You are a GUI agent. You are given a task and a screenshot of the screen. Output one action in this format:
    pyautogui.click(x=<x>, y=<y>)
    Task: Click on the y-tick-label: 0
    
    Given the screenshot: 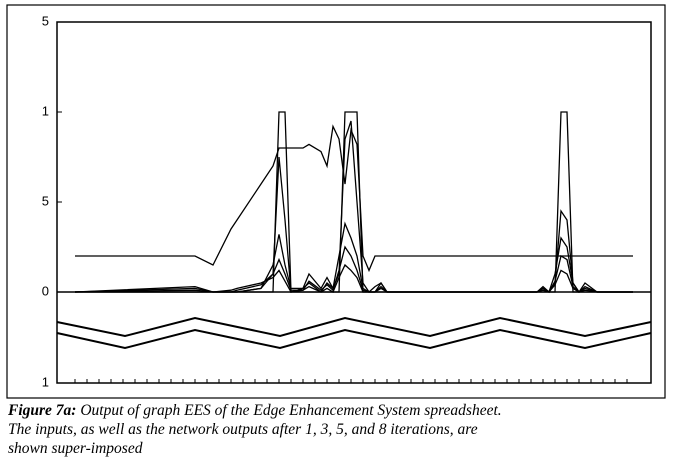 What is the action you would take?
    pyautogui.click(x=45, y=290)
    